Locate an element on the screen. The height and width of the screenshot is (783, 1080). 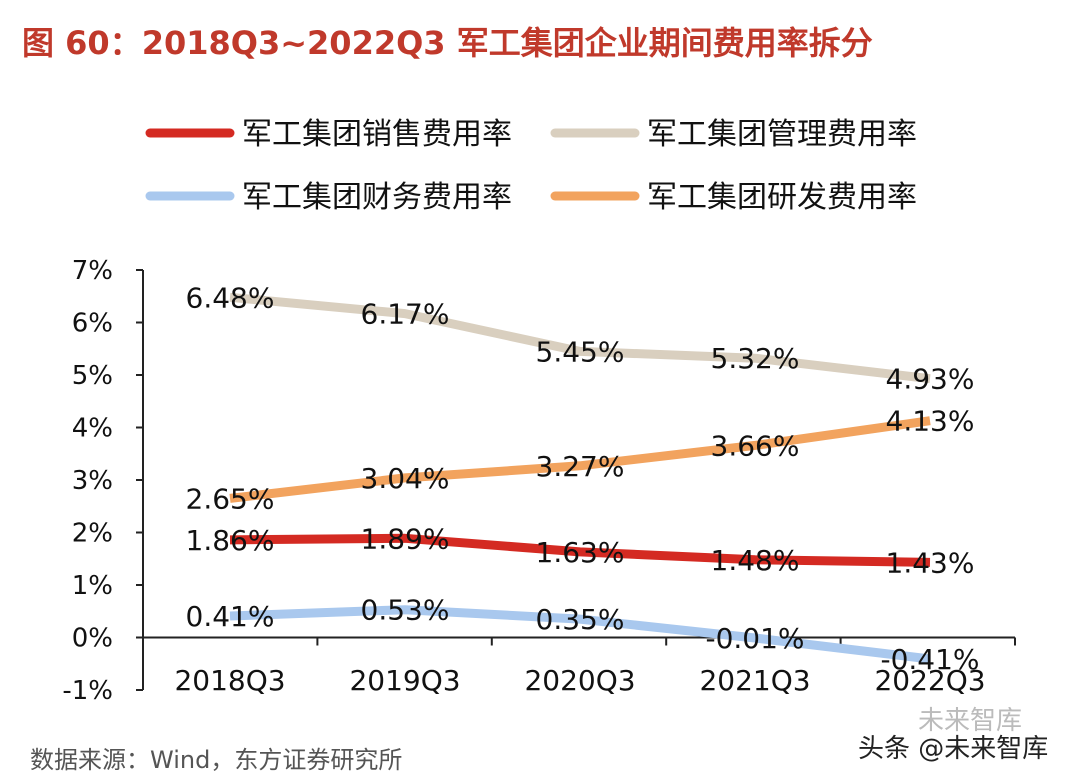
data-label: -0.41% is located at coordinates (929, 659).